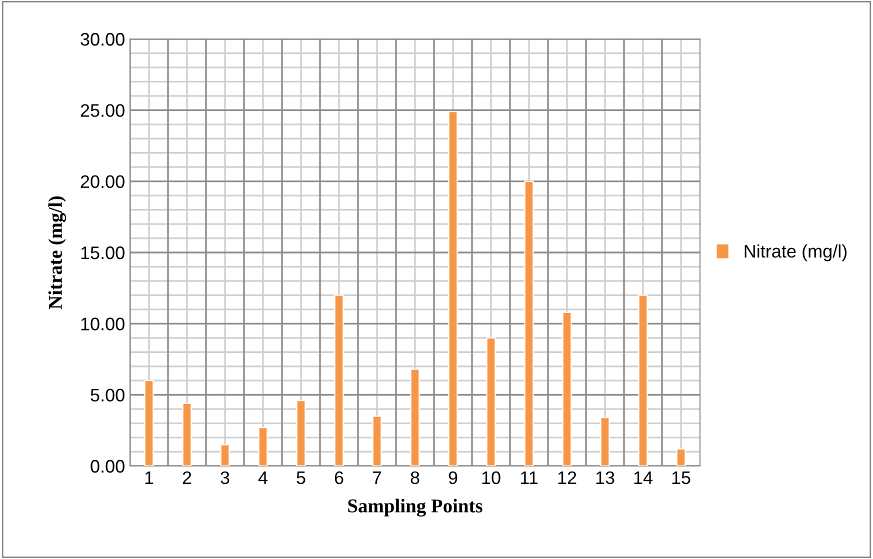 The height and width of the screenshot is (559, 873). Describe the element at coordinates (107, 395) in the screenshot. I see `y-tick-label: 5.00` at that location.